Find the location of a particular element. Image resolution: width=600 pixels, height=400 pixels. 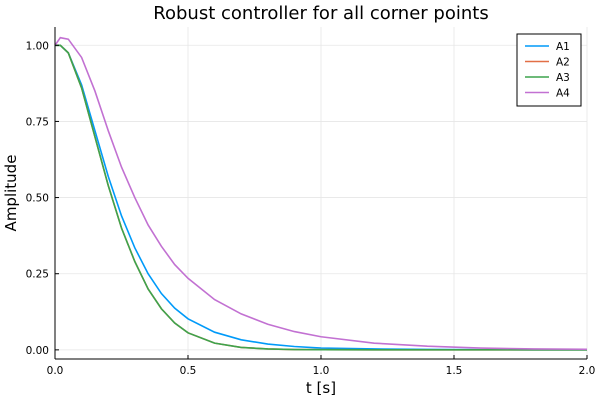

y-tick-label: 1.00 is located at coordinates (37, 46).